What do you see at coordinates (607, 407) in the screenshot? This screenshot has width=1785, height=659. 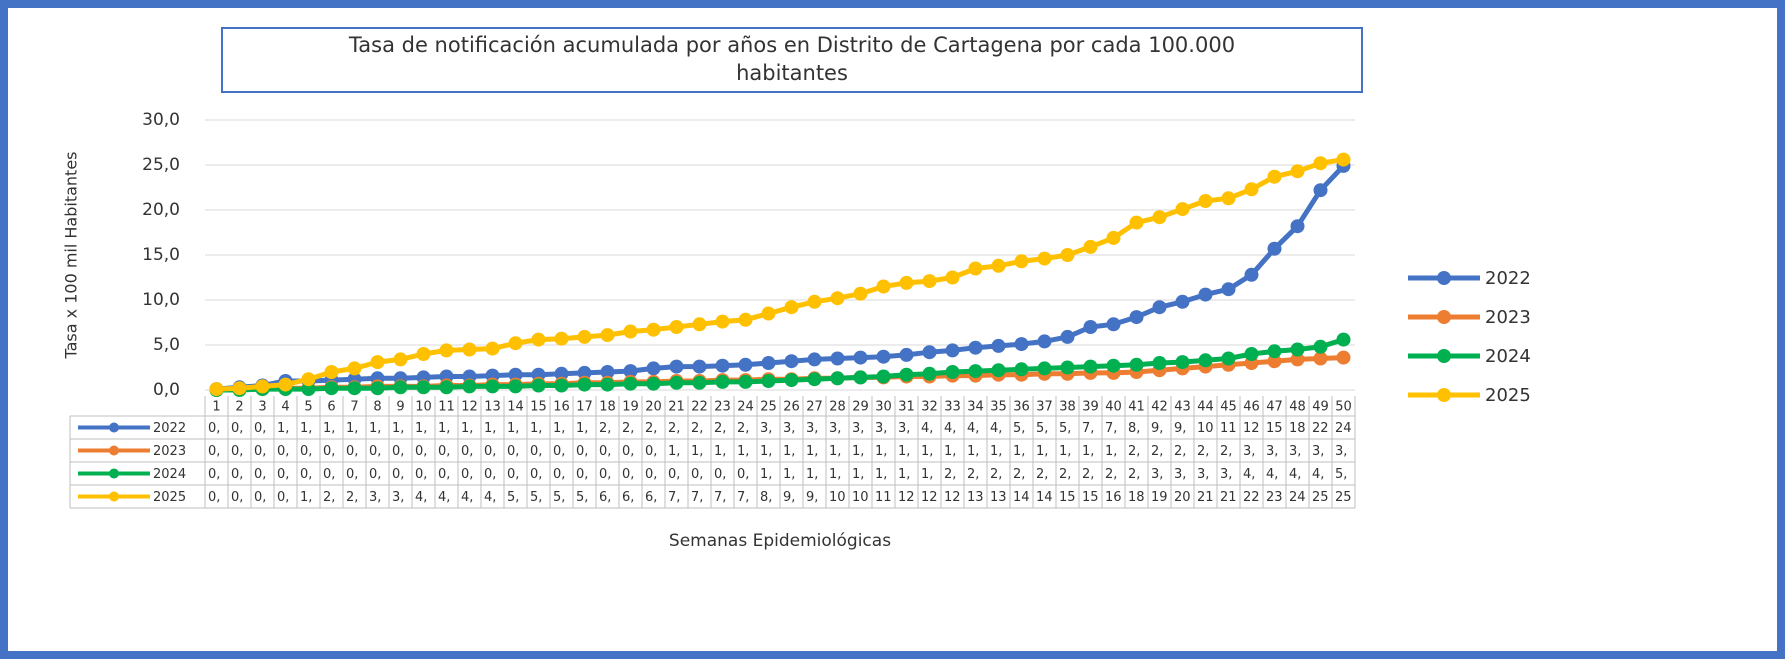 I see `x-tick-label: 18` at bounding box center [607, 407].